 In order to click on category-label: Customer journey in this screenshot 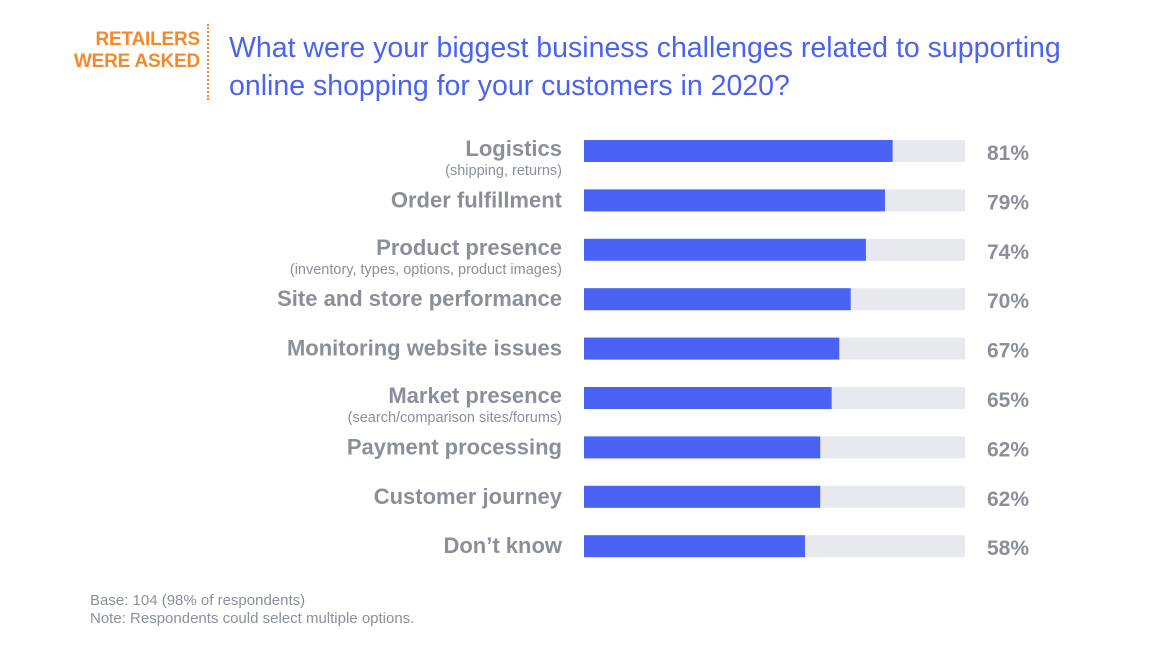, I will do `click(468, 496)`.